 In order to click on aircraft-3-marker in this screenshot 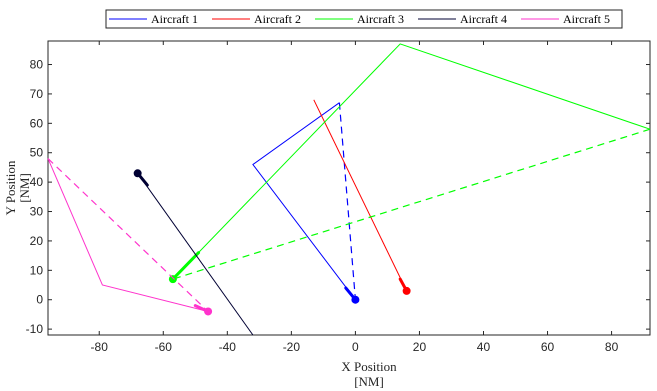, I will do `click(172, 279)`.